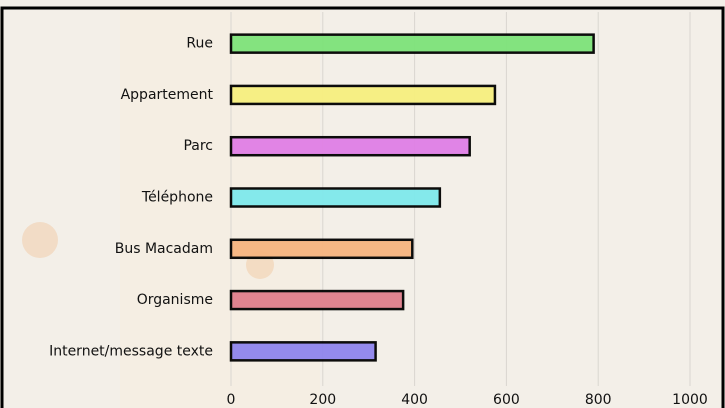  What do you see at coordinates (177, 198) in the screenshot?
I see `y-tick-label: Téléphone` at bounding box center [177, 198].